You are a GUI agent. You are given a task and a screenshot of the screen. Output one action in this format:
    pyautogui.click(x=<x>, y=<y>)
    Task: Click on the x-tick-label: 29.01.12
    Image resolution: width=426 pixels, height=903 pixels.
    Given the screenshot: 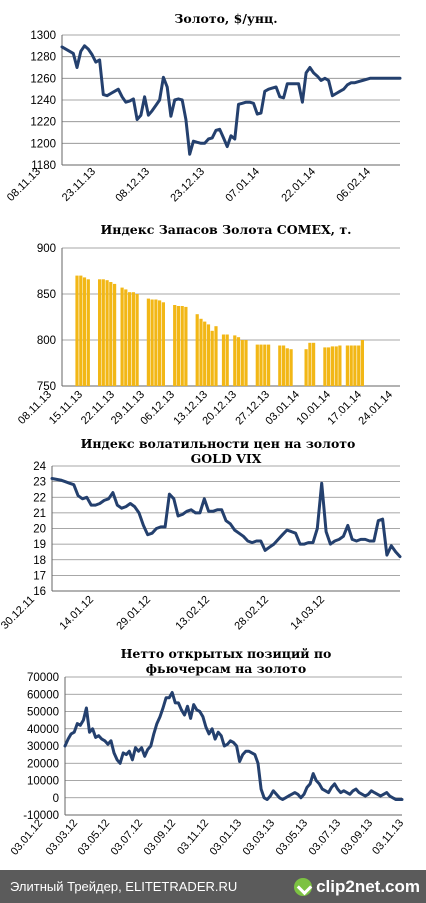 What is the action you would take?
    pyautogui.click(x=133, y=613)
    